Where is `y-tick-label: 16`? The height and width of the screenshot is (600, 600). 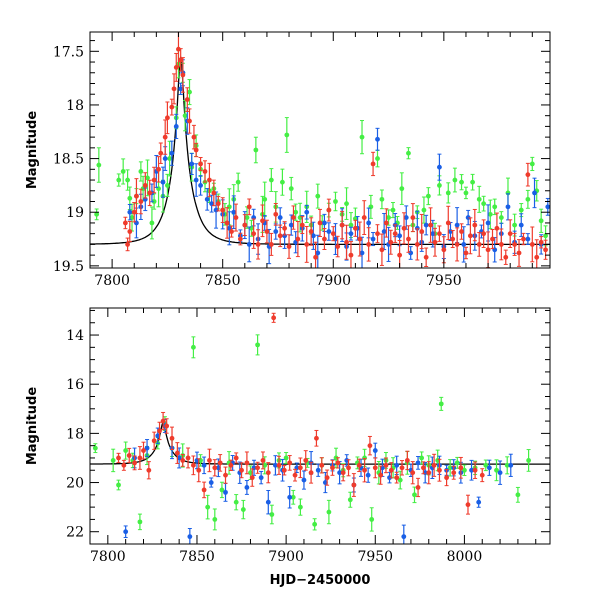
y-tick-label: 16 is located at coordinates (75, 385).